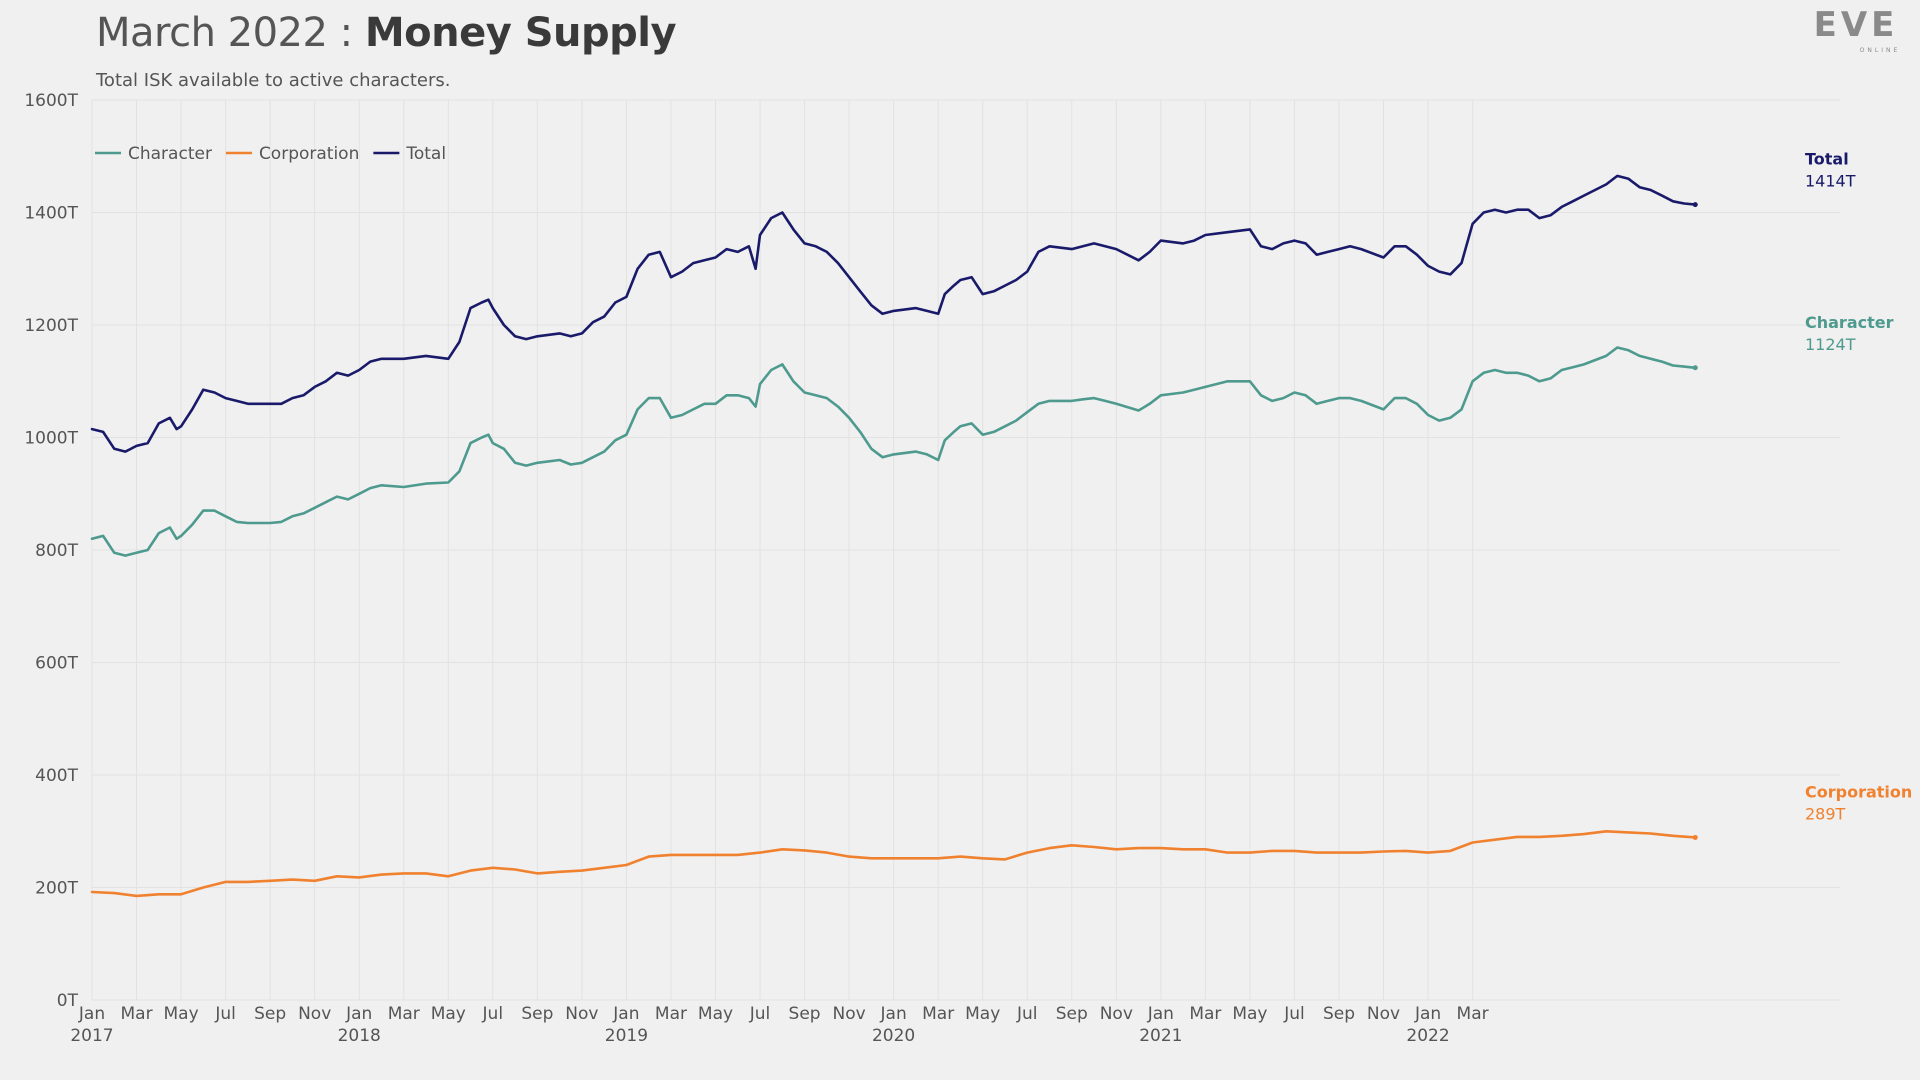 The height and width of the screenshot is (1080, 1920). I want to click on legend-label-corporation: Corporation, so click(309, 154).